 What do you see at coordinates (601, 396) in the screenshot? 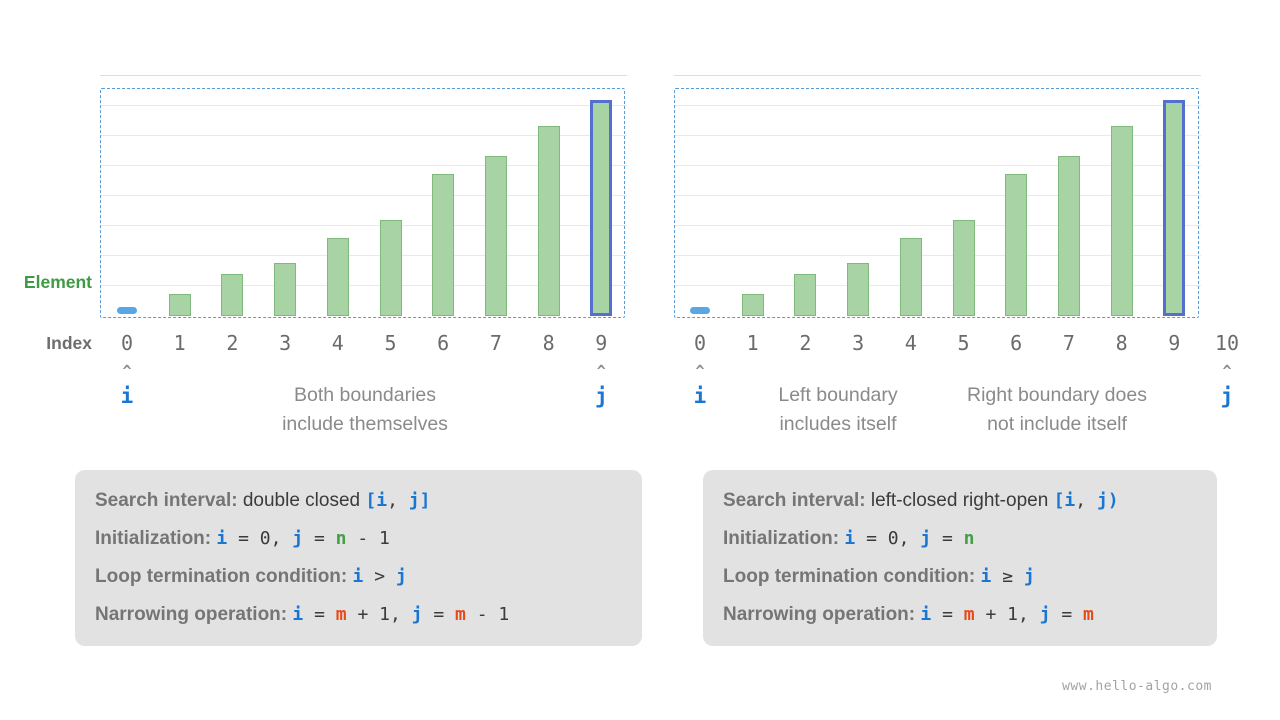
I see `pointer-label-j: j` at bounding box center [601, 396].